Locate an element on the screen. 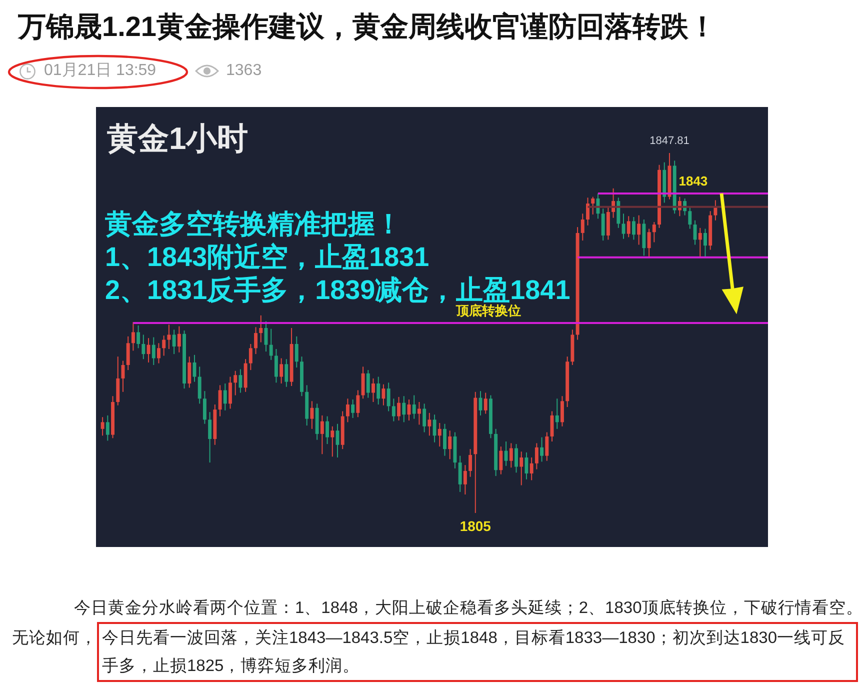 This screenshot has height=688, width=862. rectangle-outline: 今日先看一波回落，关注1843—1843.5空，止损1848，目标看1833—1830；初次到达1830一线可反手多，止损1825，博弈短多利润。 is located at coordinates (477, 652).